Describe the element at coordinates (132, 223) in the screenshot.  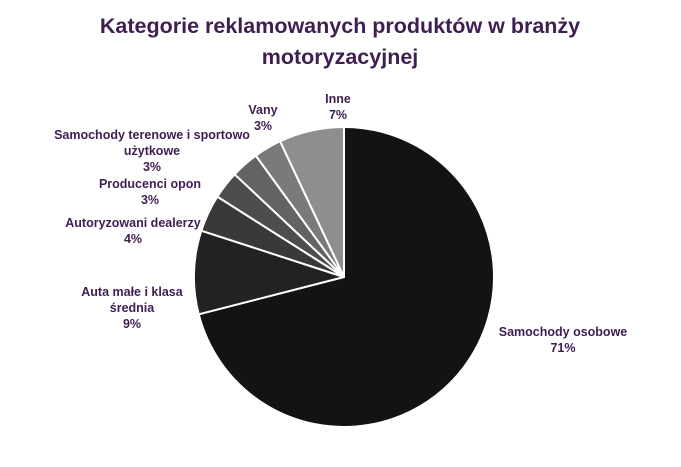
I see `slice-label-text: Autoryzowani dealerzy` at that location.